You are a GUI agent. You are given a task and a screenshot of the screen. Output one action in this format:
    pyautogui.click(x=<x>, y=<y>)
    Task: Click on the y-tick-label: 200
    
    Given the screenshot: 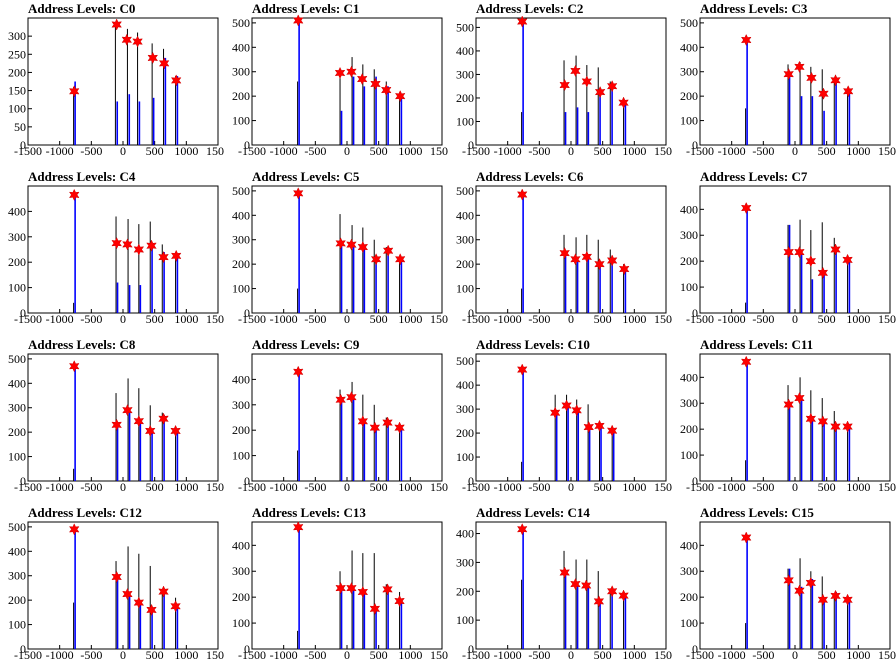 What is the action you would take?
    pyautogui.click(x=241, y=597)
    